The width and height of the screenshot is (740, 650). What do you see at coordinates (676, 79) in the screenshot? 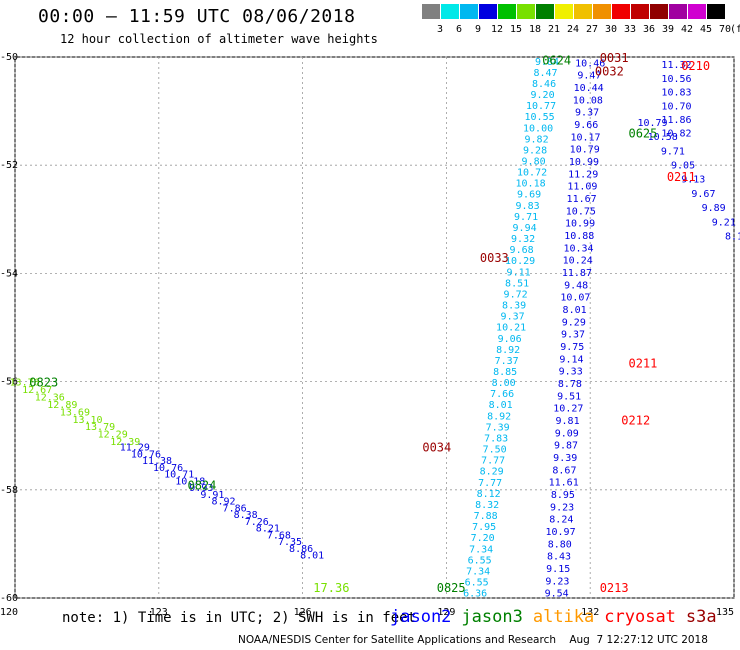
I see `swh-value-label: 10.56` at bounding box center [676, 79].